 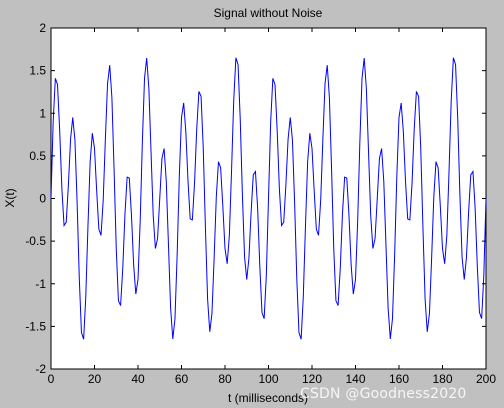 What do you see at coordinates (51, 379) in the screenshot?
I see `x-tick-label: 0` at bounding box center [51, 379].